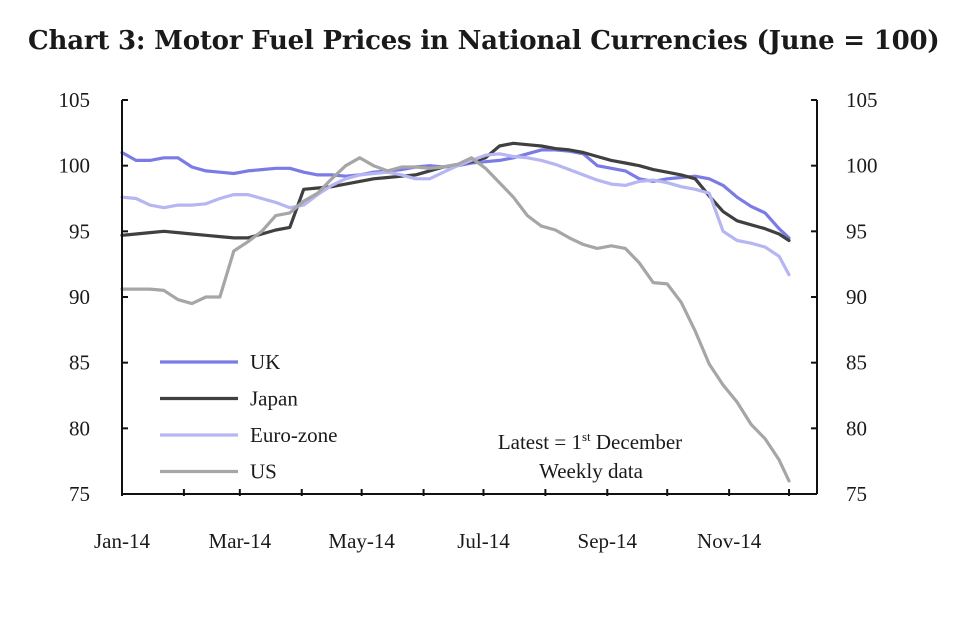 This screenshot has height=618, width=960. What do you see at coordinates (637, 442) in the screenshot?
I see `annotation-latest-suffix: December` at bounding box center [637, 442].